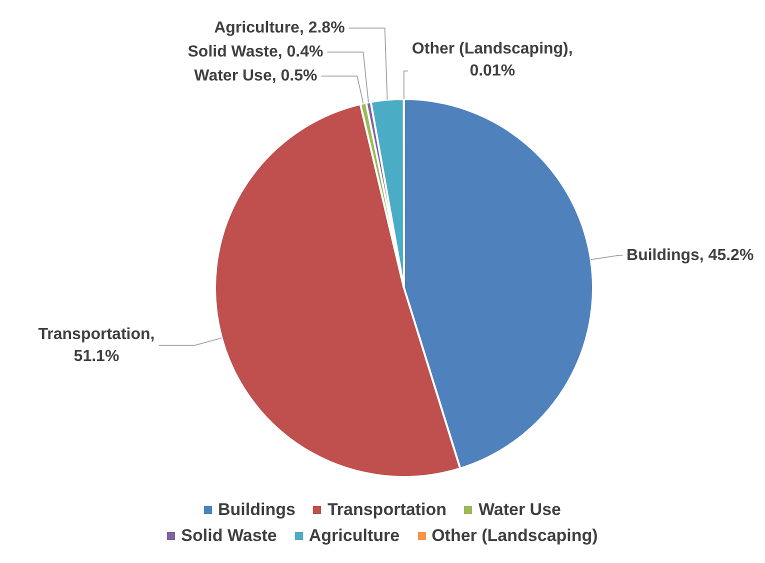  I want to click on legend-label: Transportation, so click(386, 510).